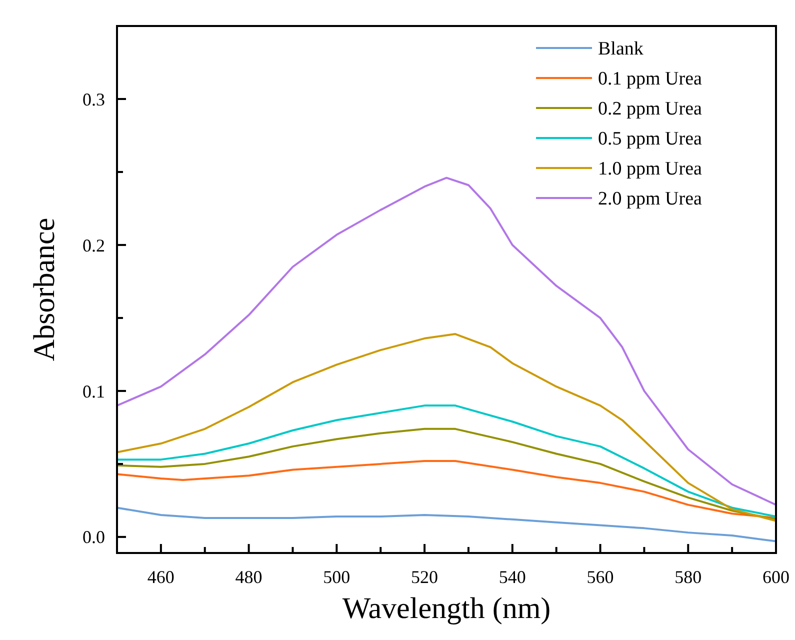  What do you see at coordinates (446, 608) in the screenshot?
I see `x-axis-title: Wavelength (nm)` at bounding box center [446, 608].